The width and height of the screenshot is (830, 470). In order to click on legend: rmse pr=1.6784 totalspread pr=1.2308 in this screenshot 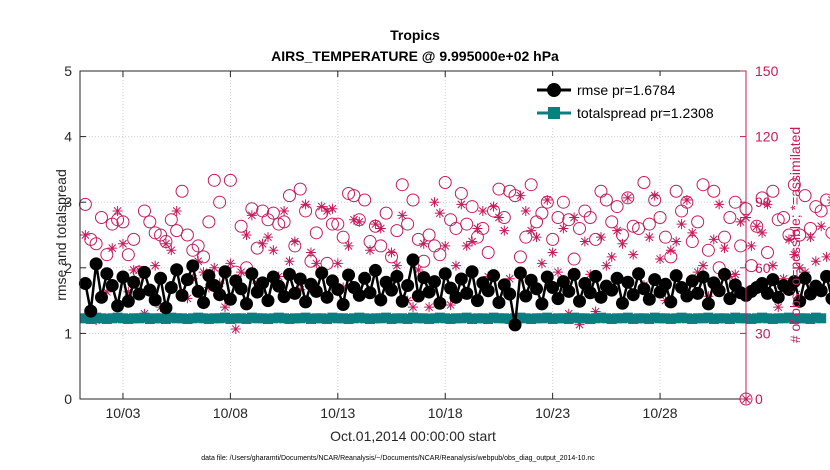, I will do `click(636, 101)`.